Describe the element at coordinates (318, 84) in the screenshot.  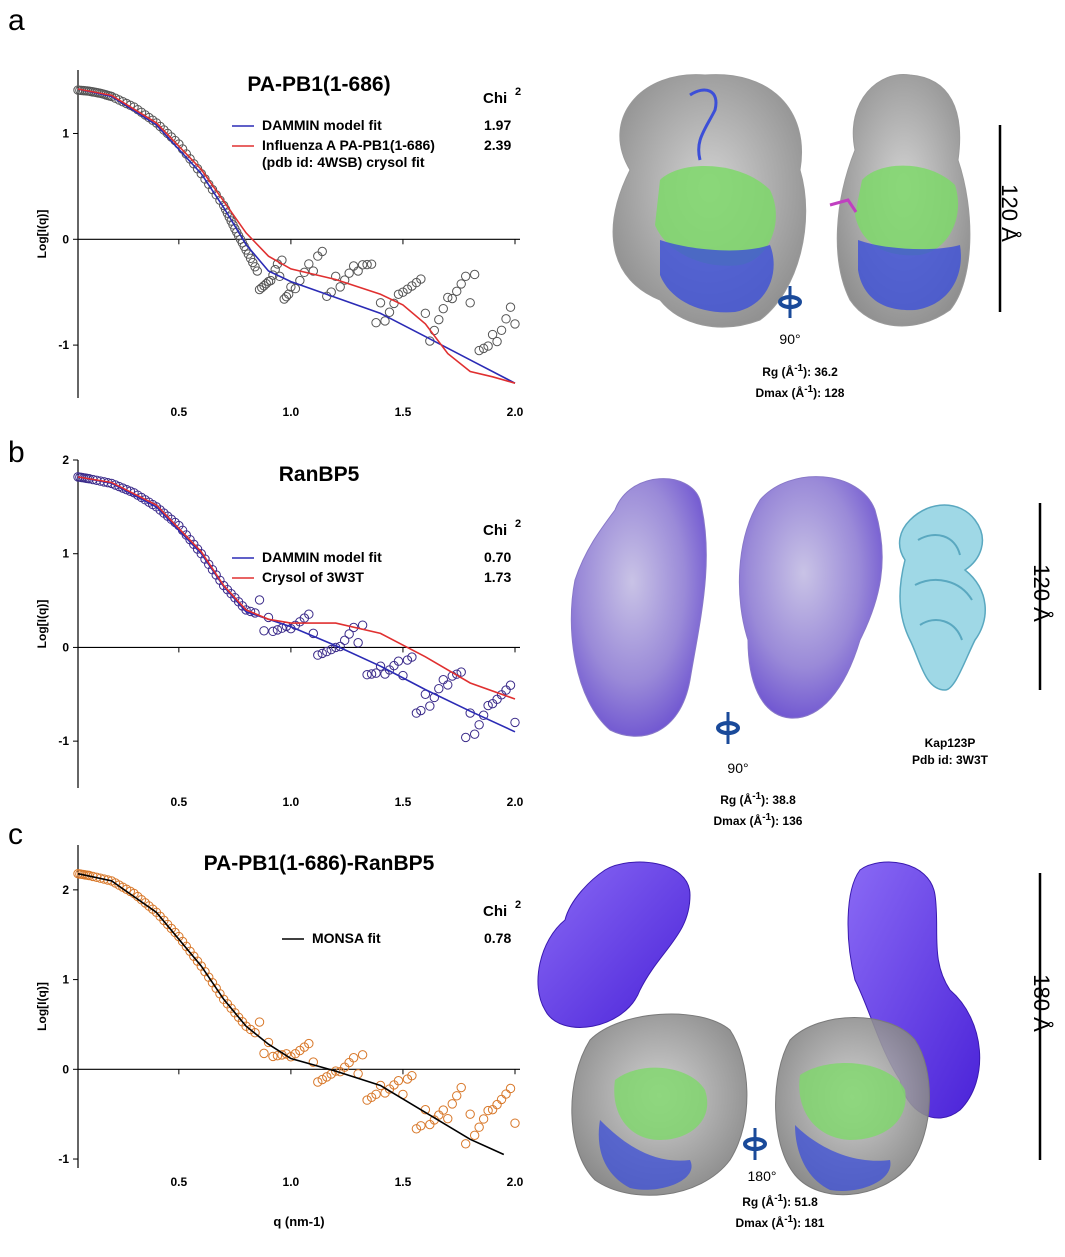
I see `chart-title: PA-PB1(1-686)` at that location.